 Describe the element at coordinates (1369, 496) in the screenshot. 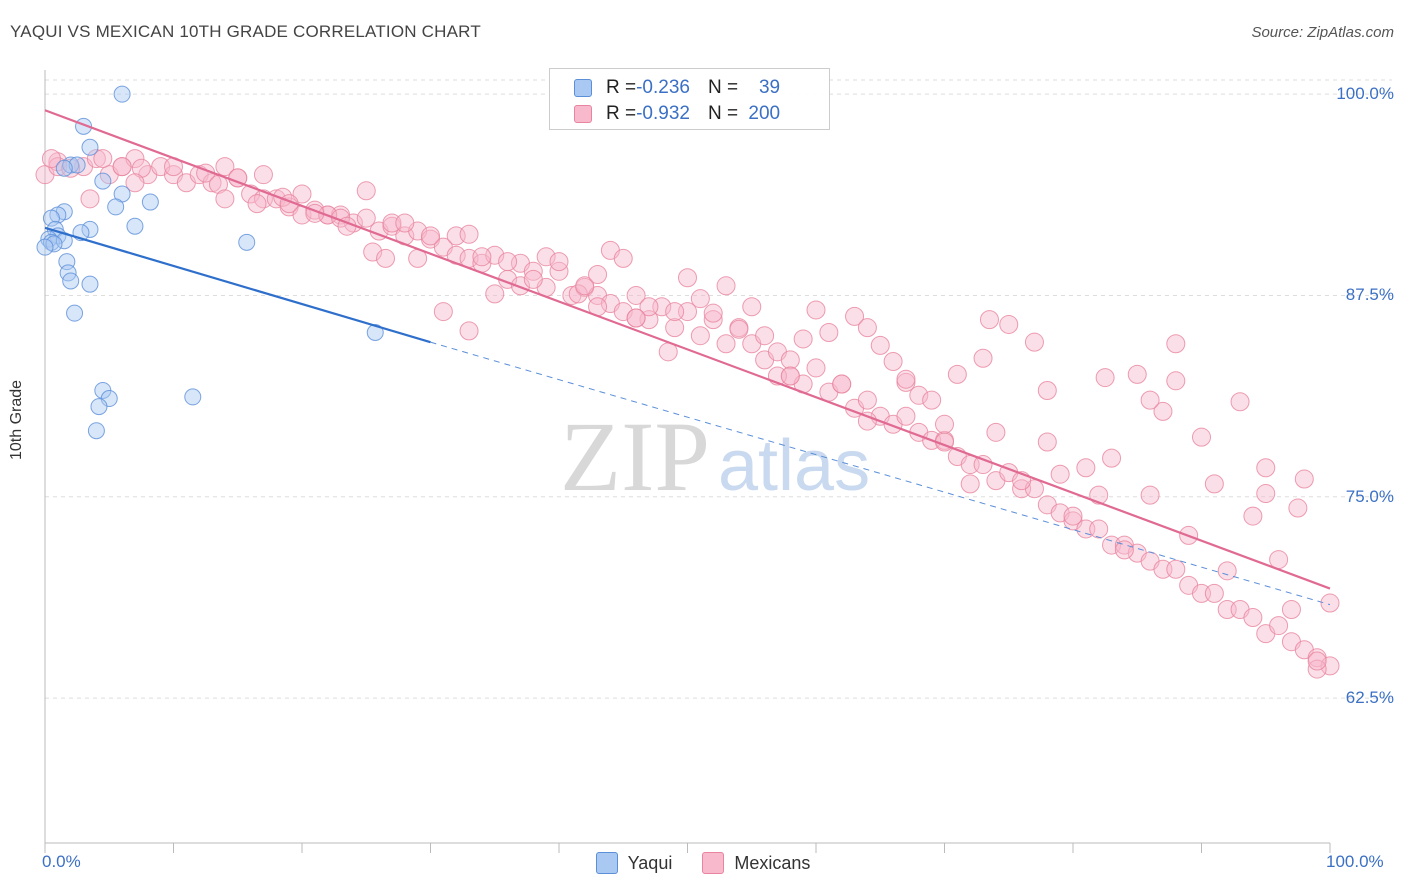

I see `y-tick-label-1: 75.0%` at that location.